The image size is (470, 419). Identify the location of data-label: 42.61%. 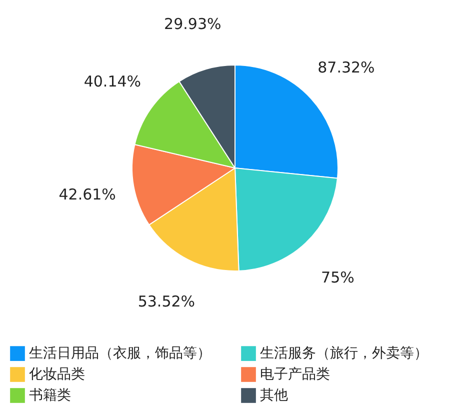
(87, 194).